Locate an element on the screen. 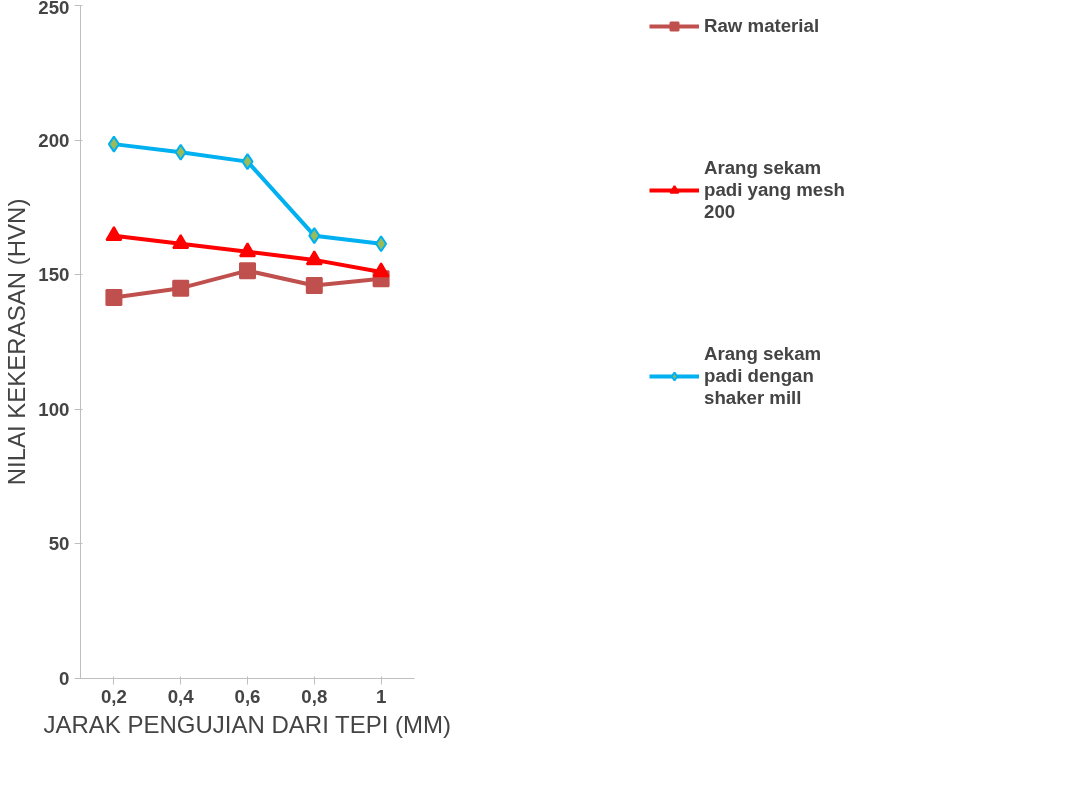  y-tick-label: 150 is located at coordinates (54, 275).